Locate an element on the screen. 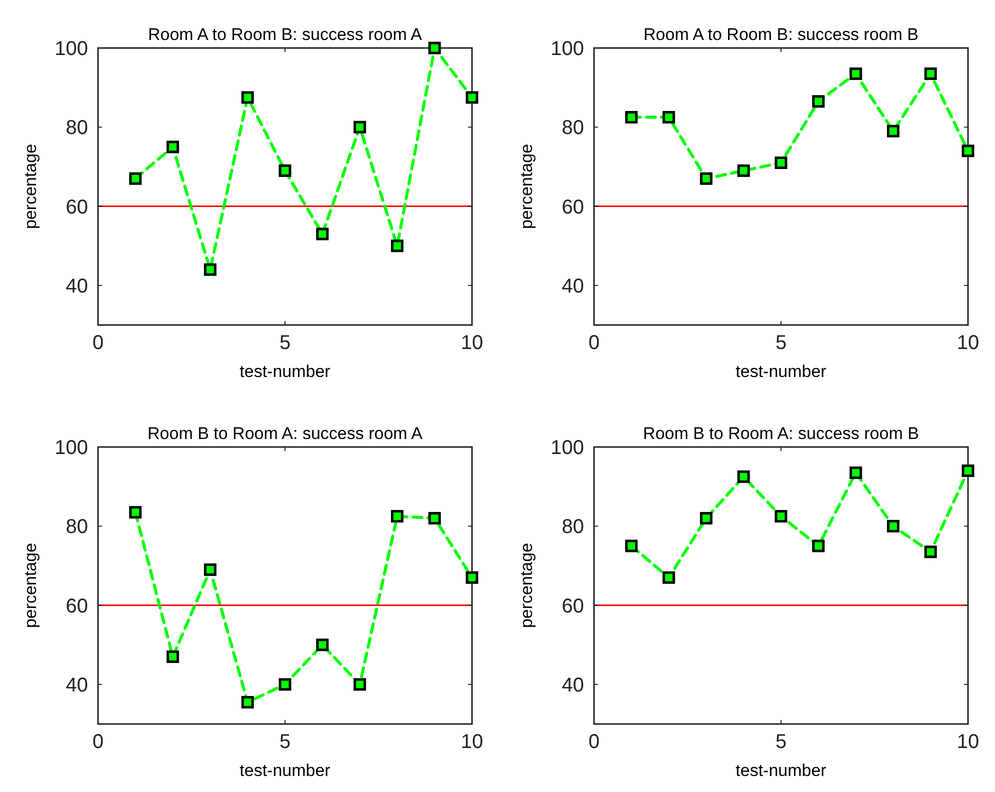 Image resolution: width=995 pixels, height=792 pixels. chart-title: Room B to Room A: success room A is located at coordinates (286, 433).